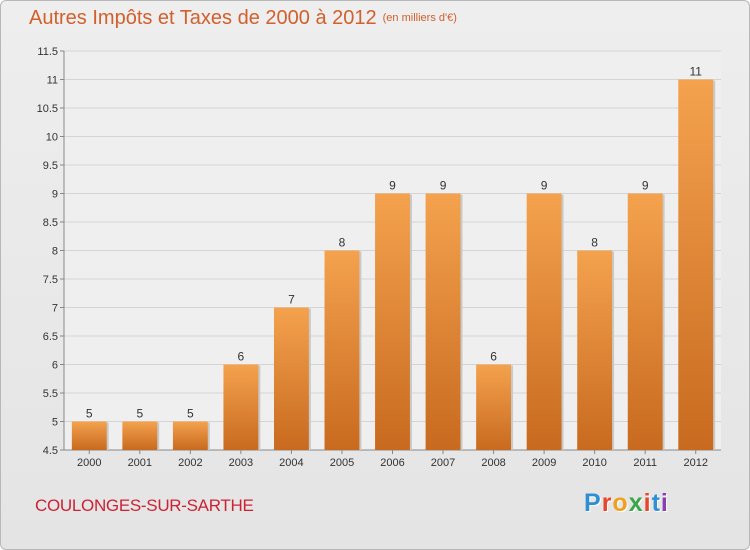 This screenshot has width=750, height=550. I want to click on logo-letter: x, so click(636, 503).